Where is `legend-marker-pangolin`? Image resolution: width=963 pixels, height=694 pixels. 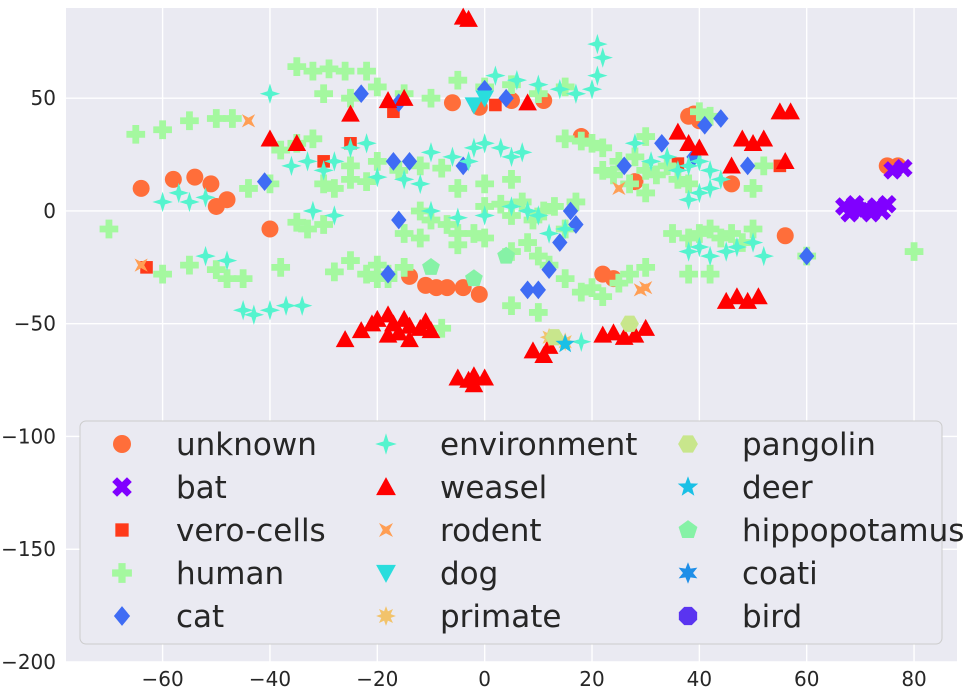 legend-marker-pangolin is located at coordinates (688, 444).